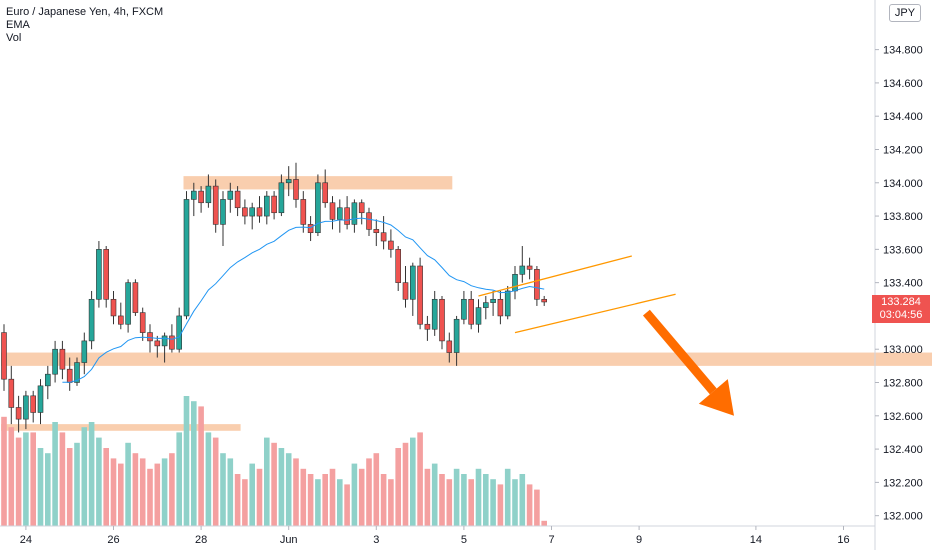 This screenshot has height=550, width=932. Describe the element at coordinates (464, 540) in the screenshot. I see `time-tick-label: 5` at that location.